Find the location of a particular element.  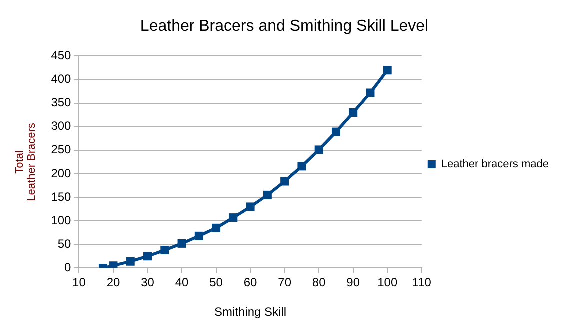

x-tick-label: 110 is located at coordinates (422, 283).